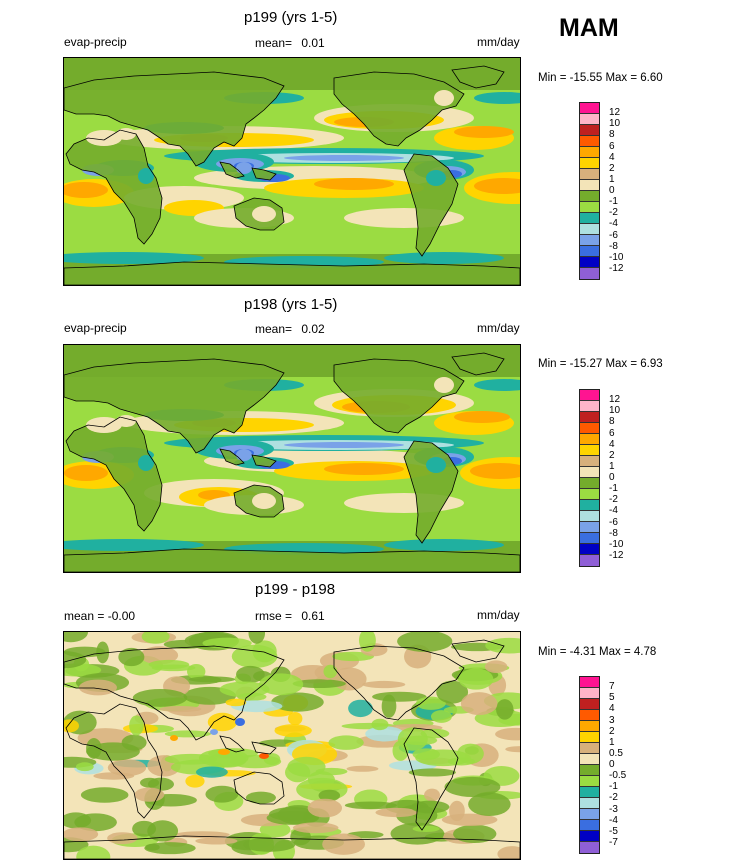  What do you see at coordinates (274, 329) in the screenshot?
I see `panel2-mean-text: mean=` at bounding box center [274, 329].